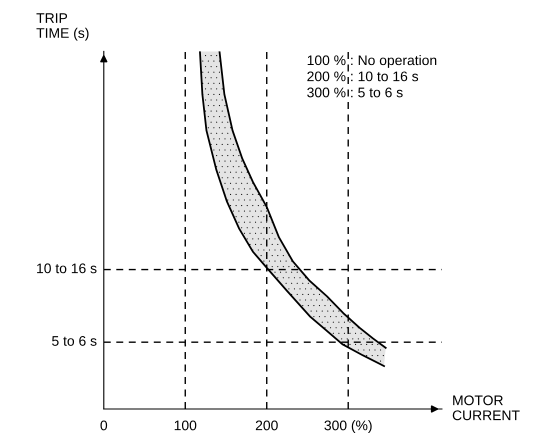  Describe the element at coordinates (372, 61) in the screenshot. I see `annotation: 100 % : No operation` at that location.